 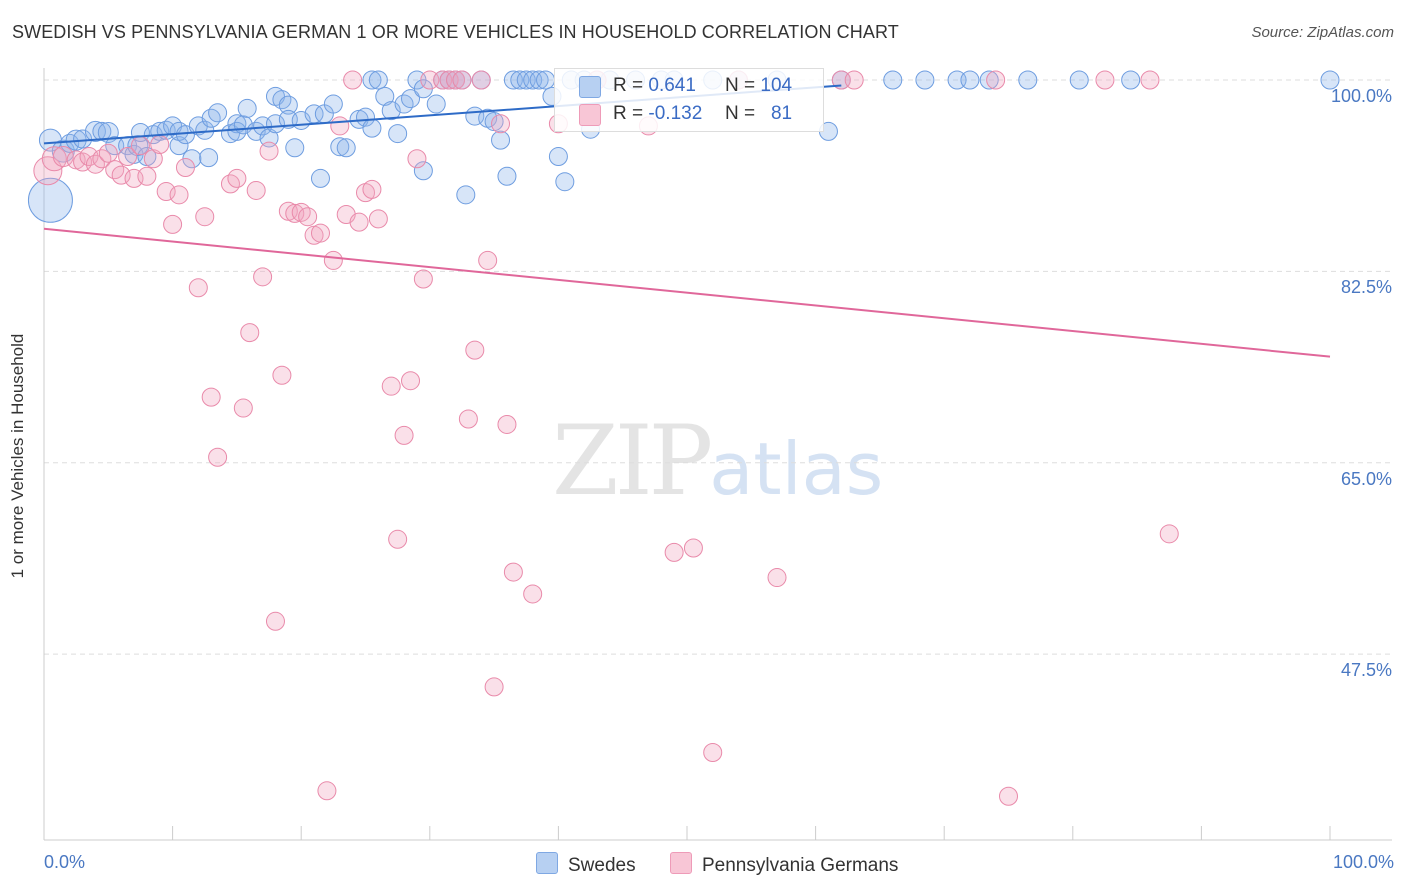 What do you see at coordinates (687, 292) in the screenshot?
I see `trend-line-pennsylvania-germans` at bounding box center [687, 292].